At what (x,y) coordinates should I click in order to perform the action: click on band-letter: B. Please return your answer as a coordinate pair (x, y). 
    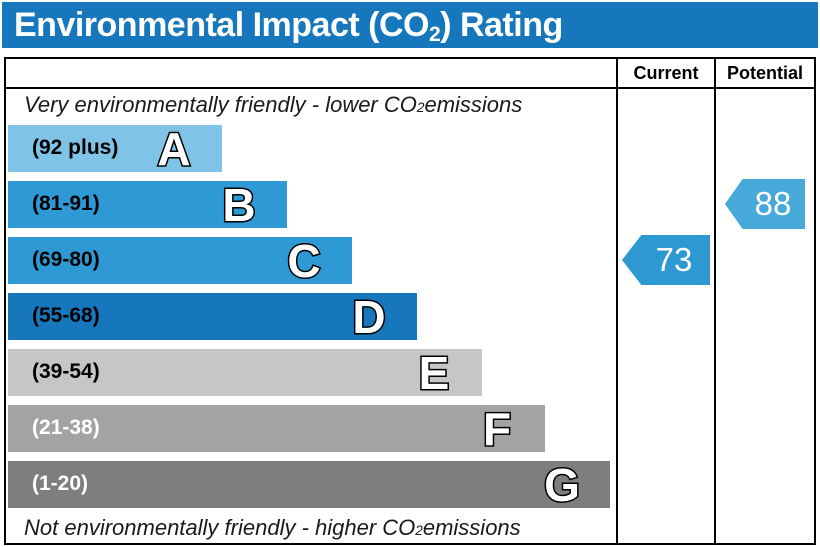
    Looking at the image, I should click on (239, 204).